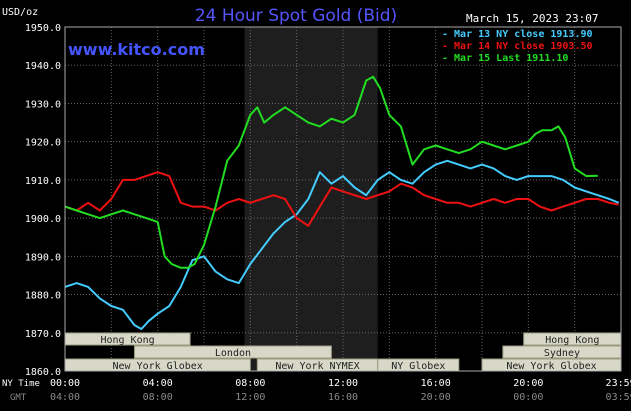 This screenshot has width=631, height=411. What do you see at coordinates (532, 18) in the screenshot?
I see `timestamp: March 15, 2023 23:07` at bounding box center [532, 18].